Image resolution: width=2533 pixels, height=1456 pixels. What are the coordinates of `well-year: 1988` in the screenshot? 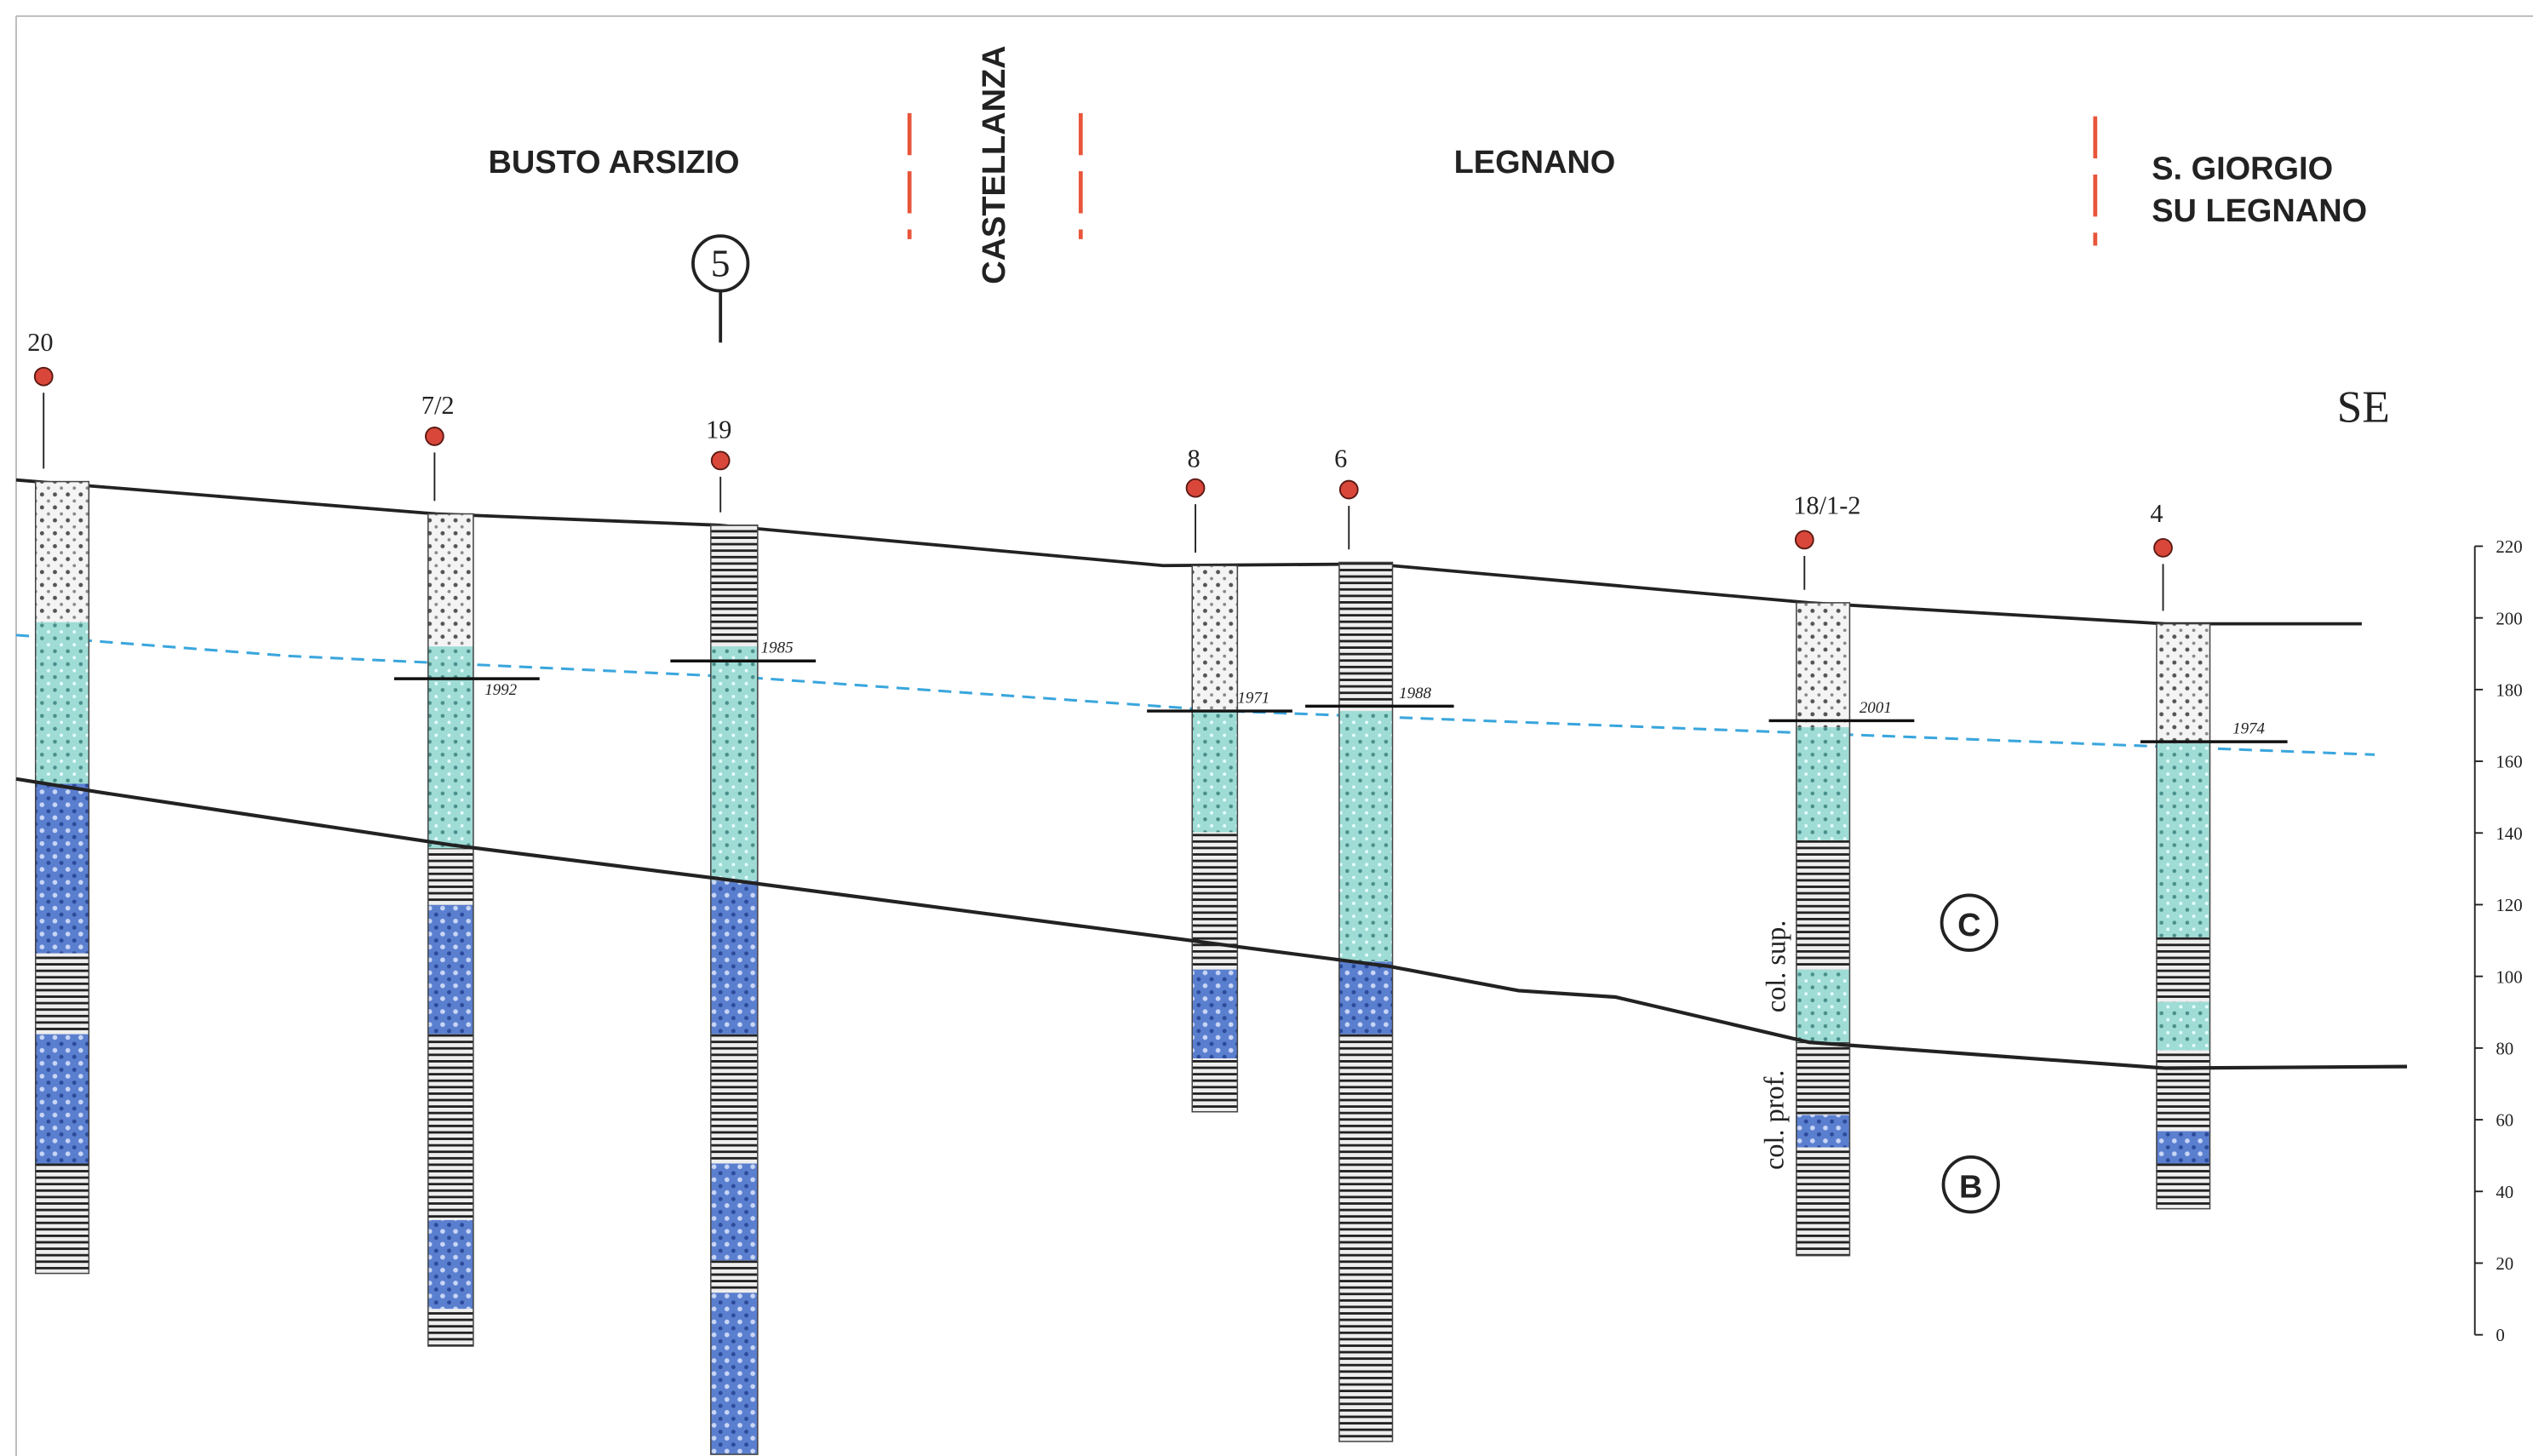 It's located at (1415, 693).